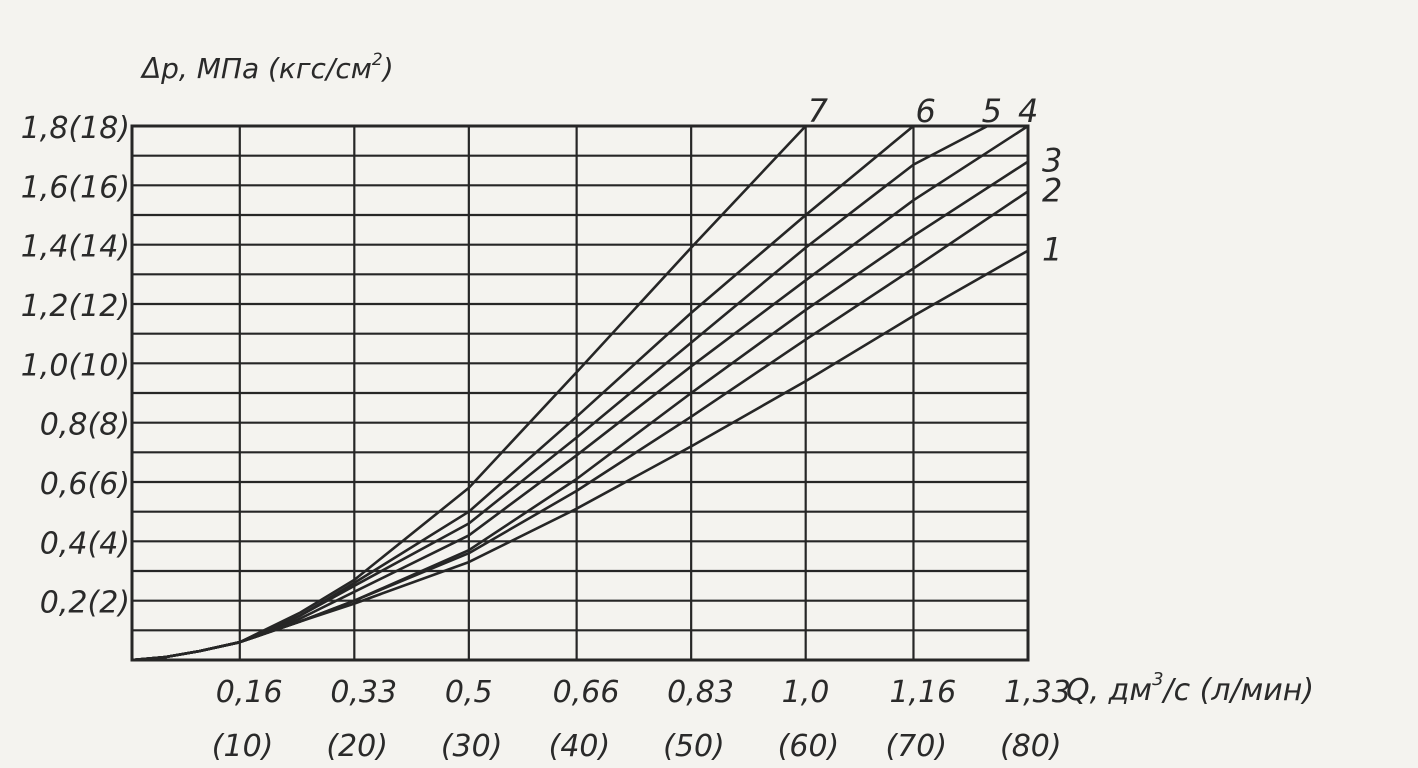 The image size is (1418, 768). I want to click on series-label-7: 7, so click(818, 111).